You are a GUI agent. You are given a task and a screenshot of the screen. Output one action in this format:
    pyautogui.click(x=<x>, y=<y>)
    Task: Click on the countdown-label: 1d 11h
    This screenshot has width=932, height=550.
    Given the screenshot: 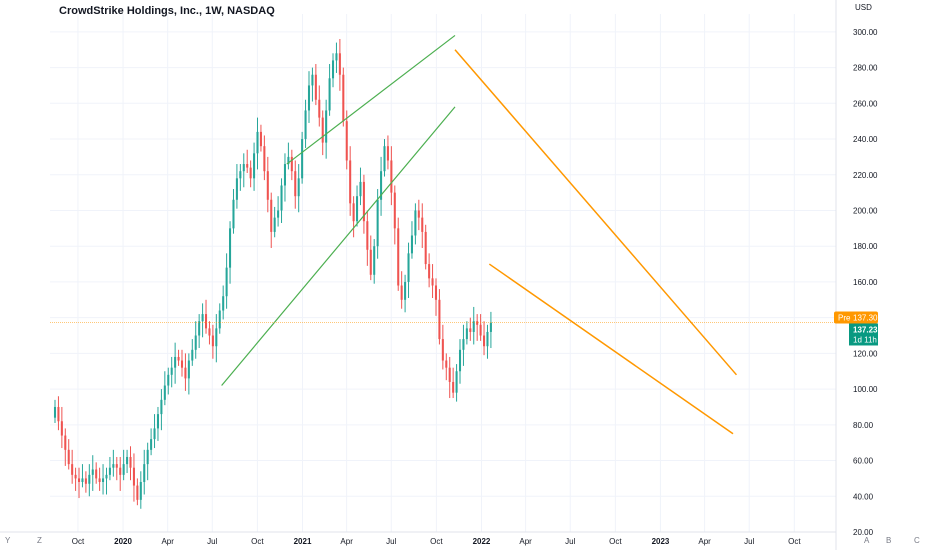 What is the action you would take?
    pyautogui.click(x=865, y=339)
    